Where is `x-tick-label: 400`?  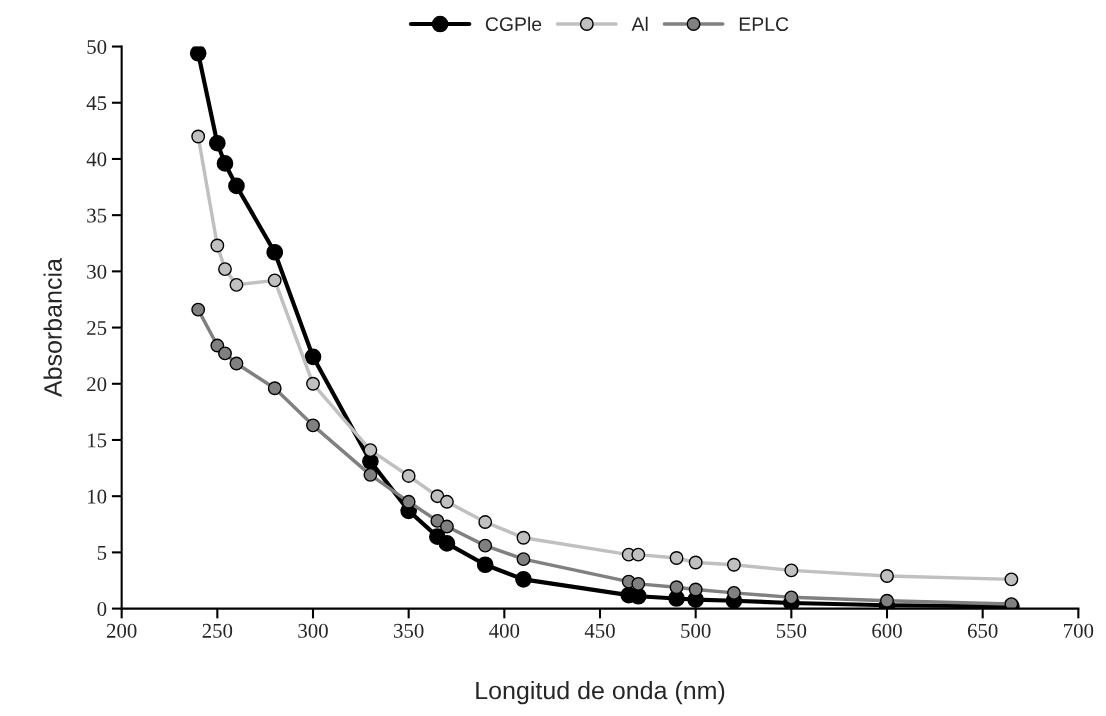
x-tick-label: 400 is located at coordinates (504, 630).